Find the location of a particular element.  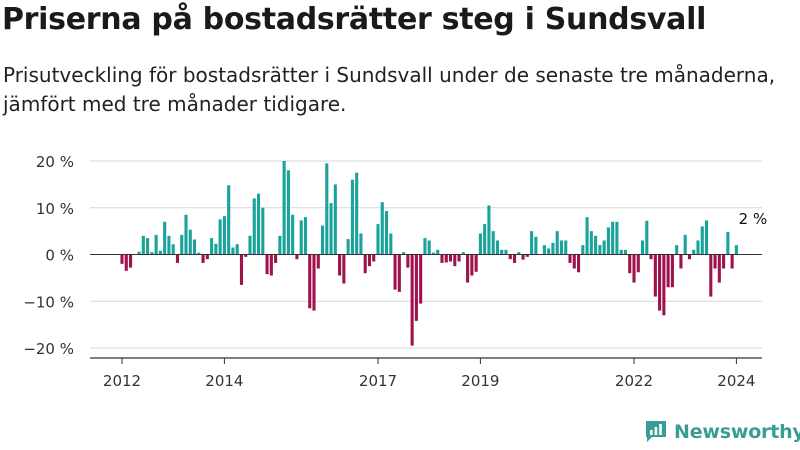

x-tick-label: 2024 is located at coordinates (736, 381).